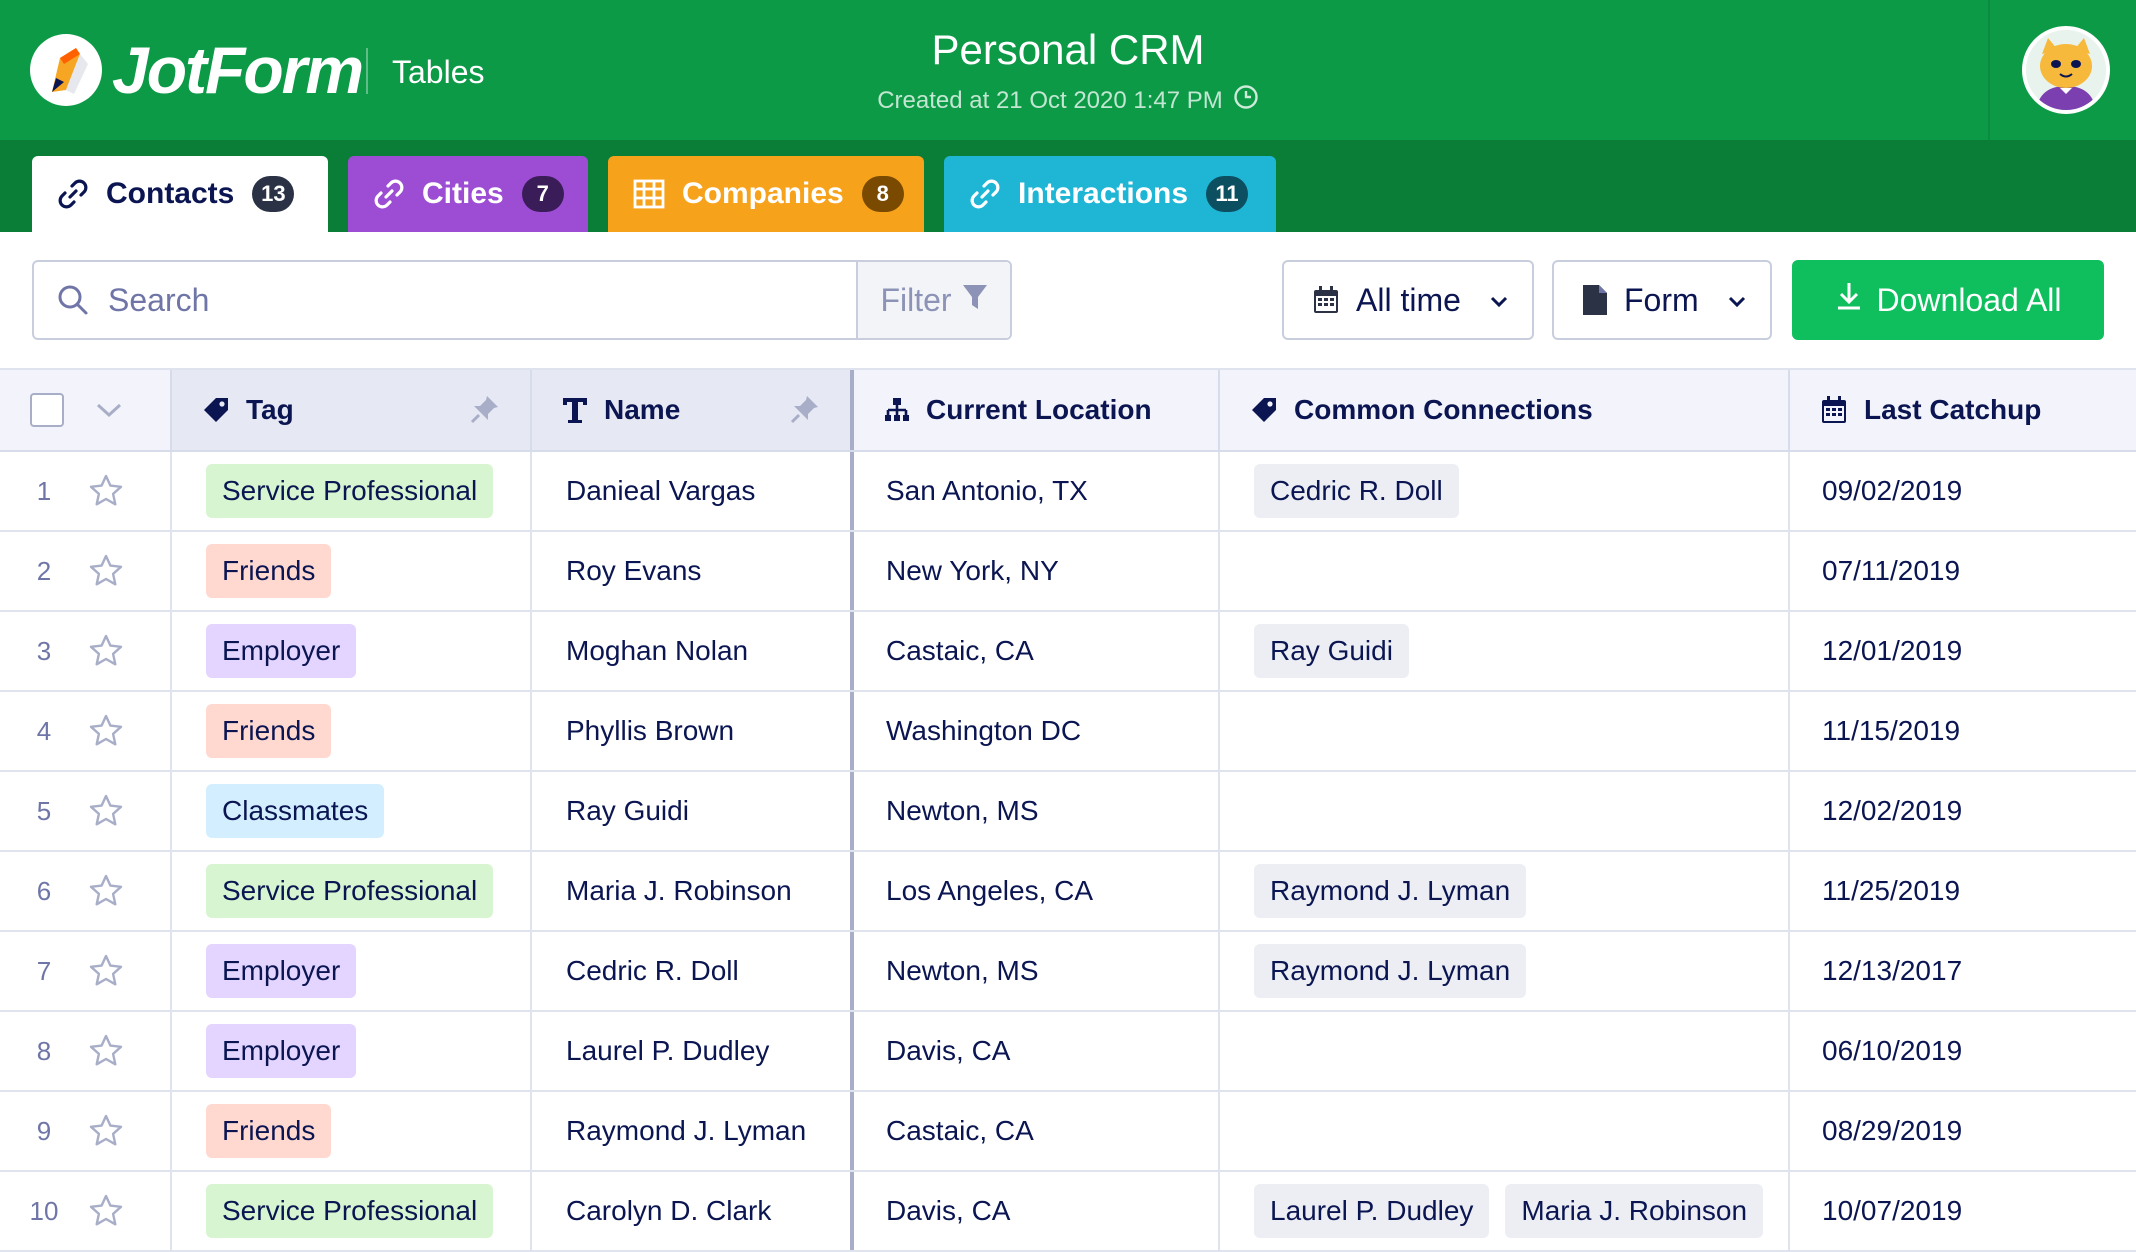 This screenshot has width=2136, height=1252. What do you see at coordinates (693, 891) in the screenshot?
I see `name-cell: Maria J. Robinson` at bounding box center [693, 891].